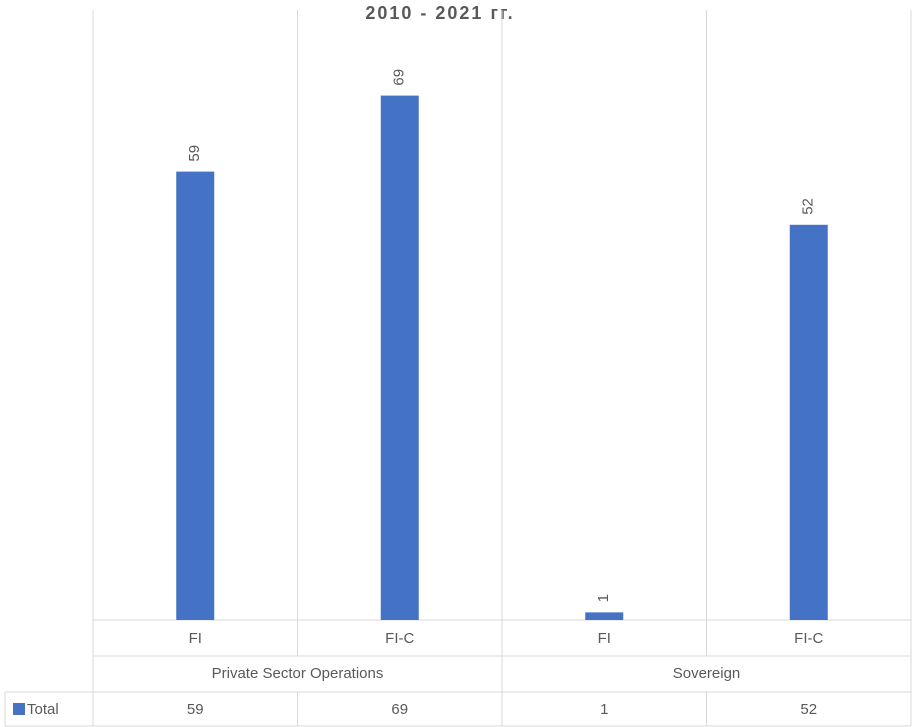 The image size is (912, 727). I want to click on table-value: 52, so click(808, 709).